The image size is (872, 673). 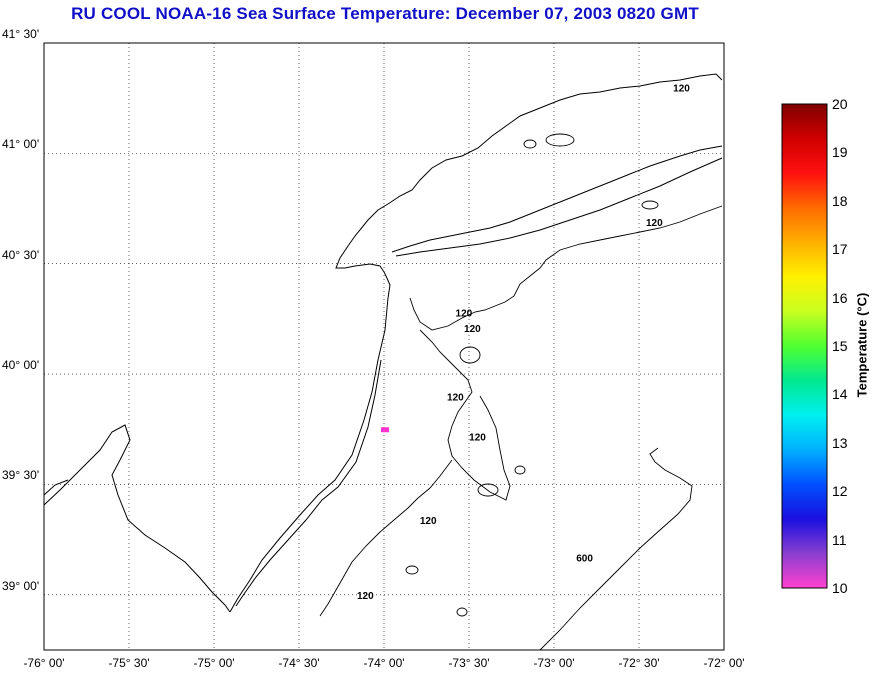 I want to click on contour-depth-label: 600, so click(x=584, y=559).